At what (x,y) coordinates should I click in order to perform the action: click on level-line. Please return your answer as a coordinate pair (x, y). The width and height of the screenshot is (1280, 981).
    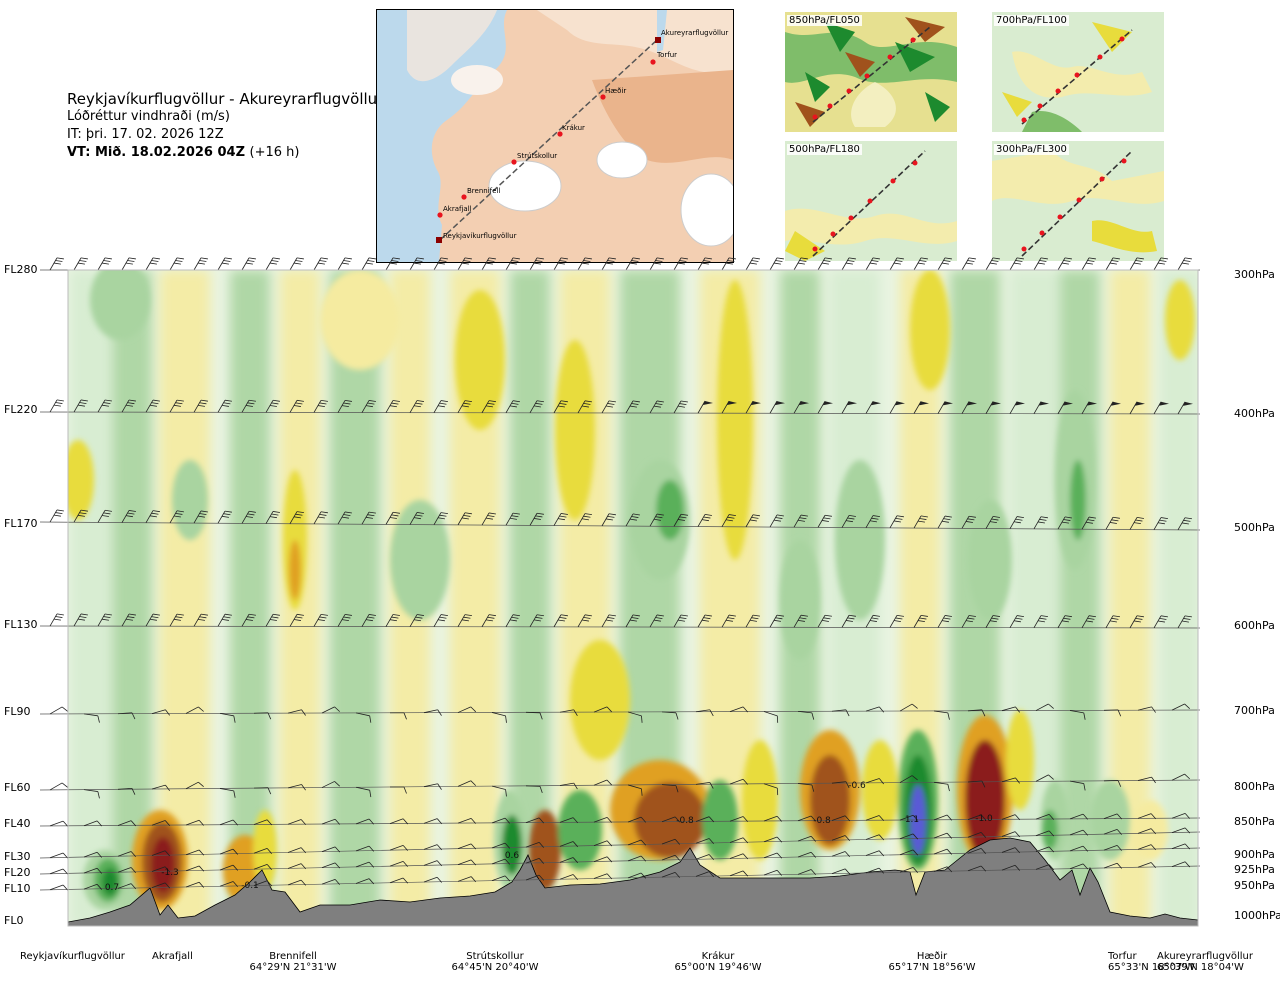
    Looking at the image, I should click on (620, 413).